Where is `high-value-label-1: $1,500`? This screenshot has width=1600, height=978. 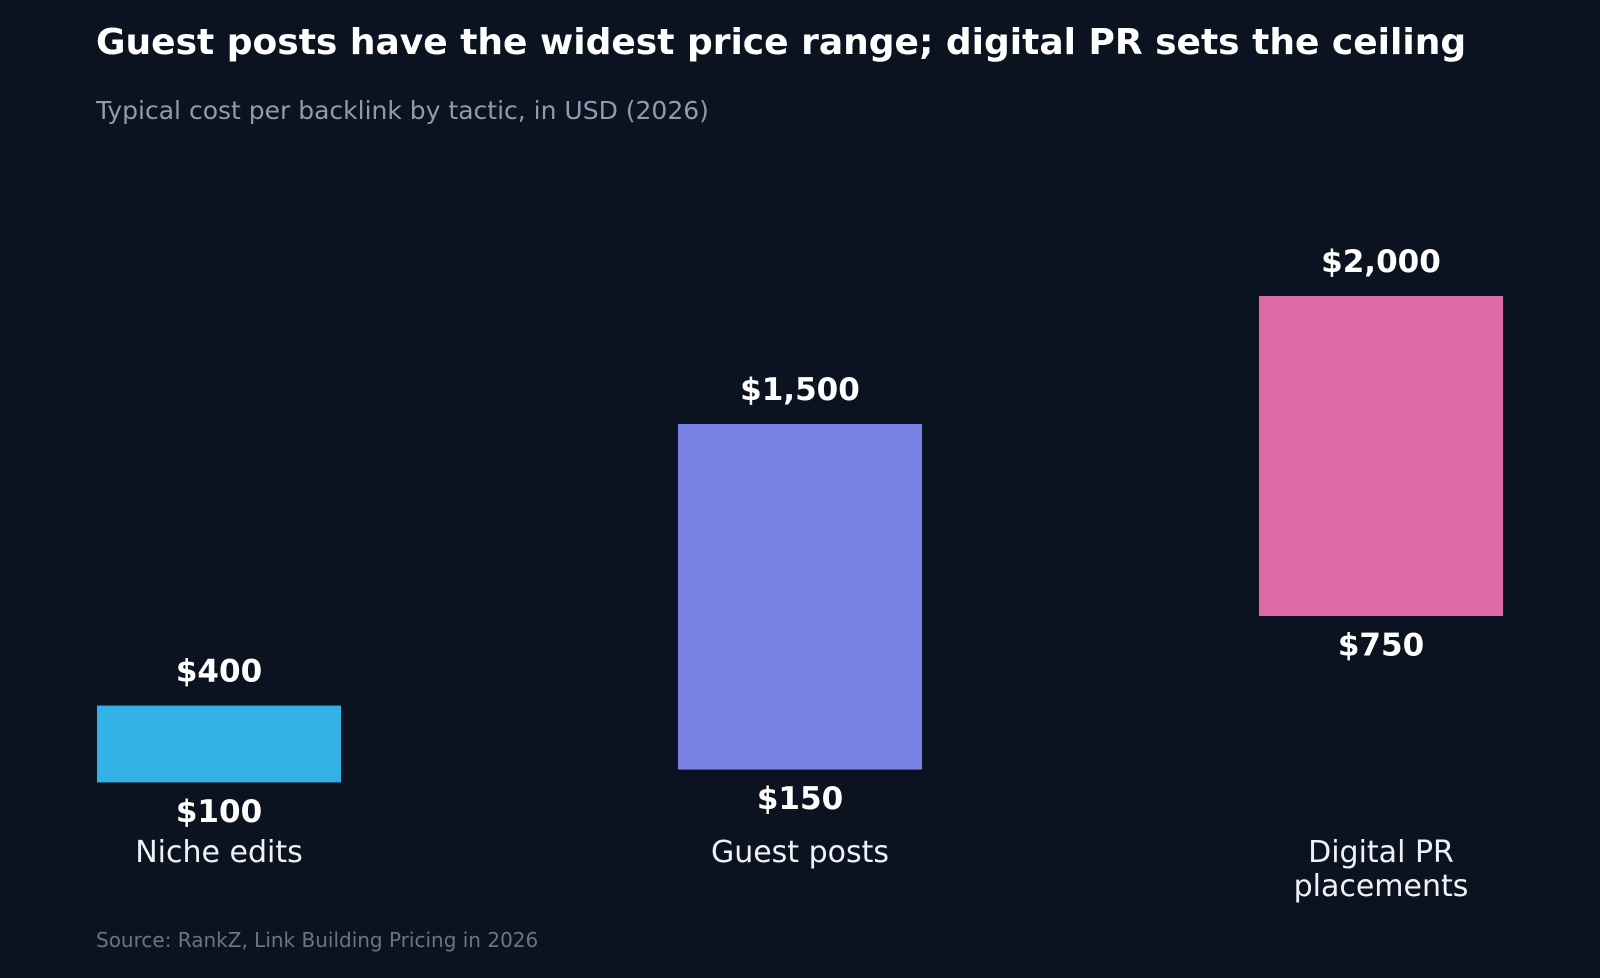 high-value-label-1: $1,500 is located at coordinates (800, 390).